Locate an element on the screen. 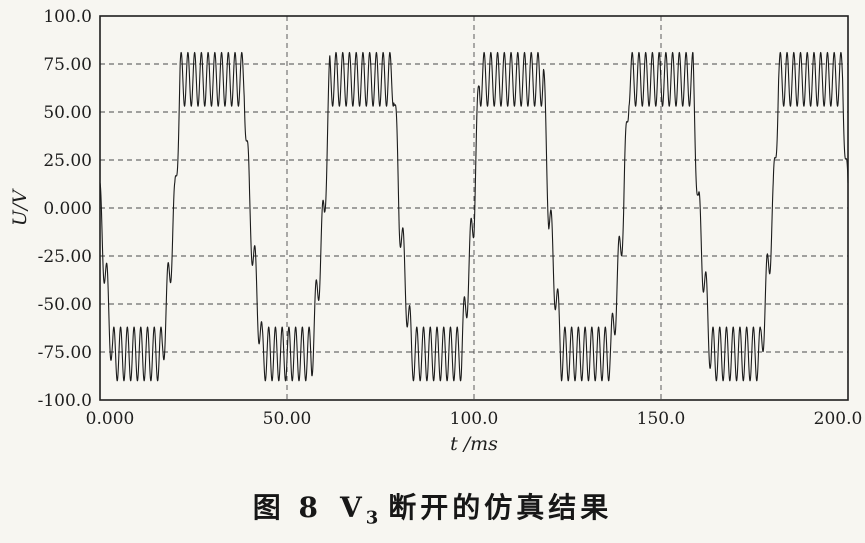 The width and height of the screenshot is (865, 543). y-tick-label: 25.00 is located at coordinates (67, 161).